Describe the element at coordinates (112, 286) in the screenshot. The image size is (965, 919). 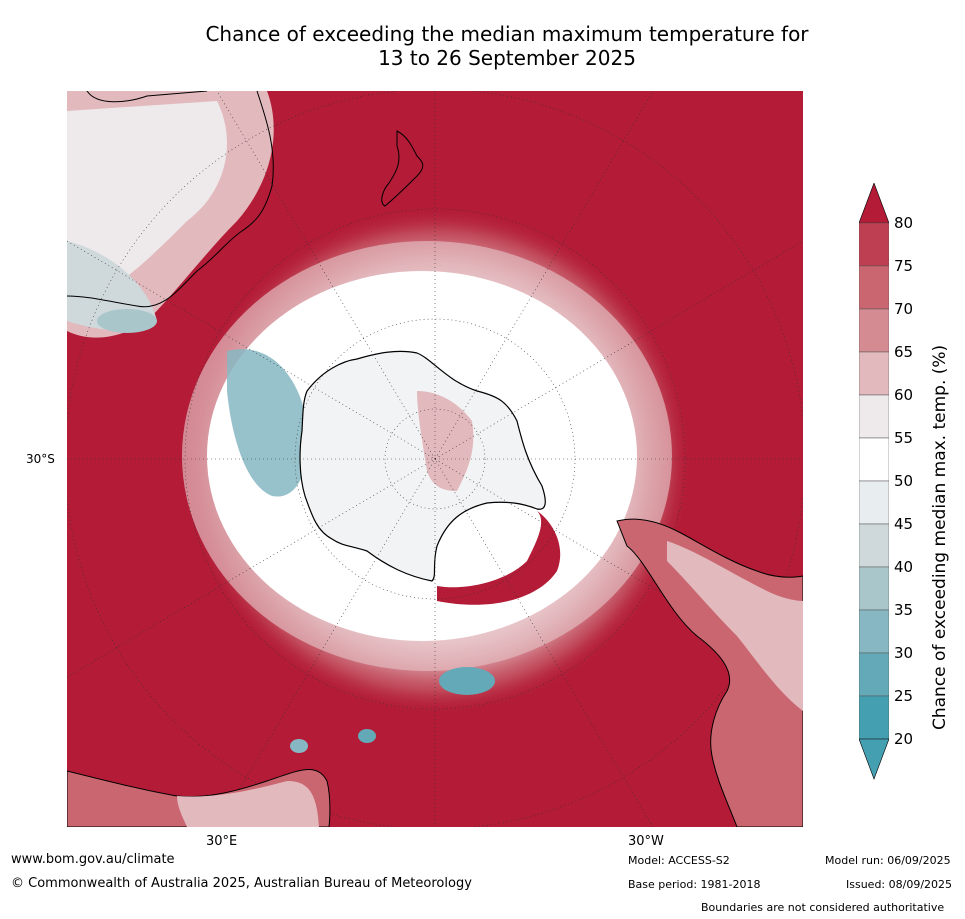
I see `region-top-left-blue` at that location.